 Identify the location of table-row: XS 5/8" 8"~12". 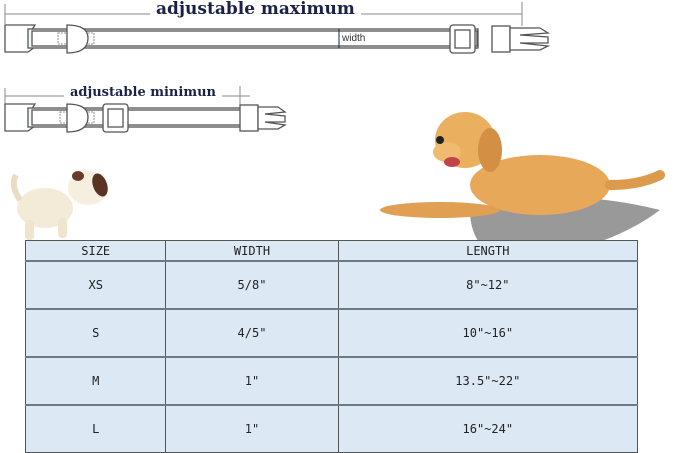
(331, 285).